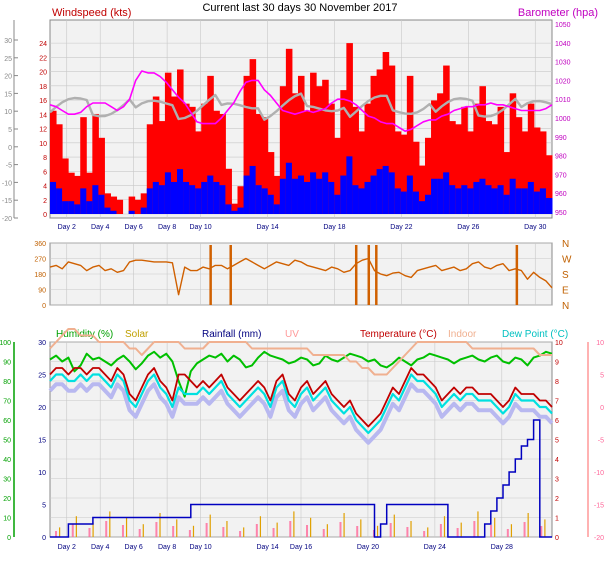  I want to click on wind-tick-label: 10, so click(43, 144).